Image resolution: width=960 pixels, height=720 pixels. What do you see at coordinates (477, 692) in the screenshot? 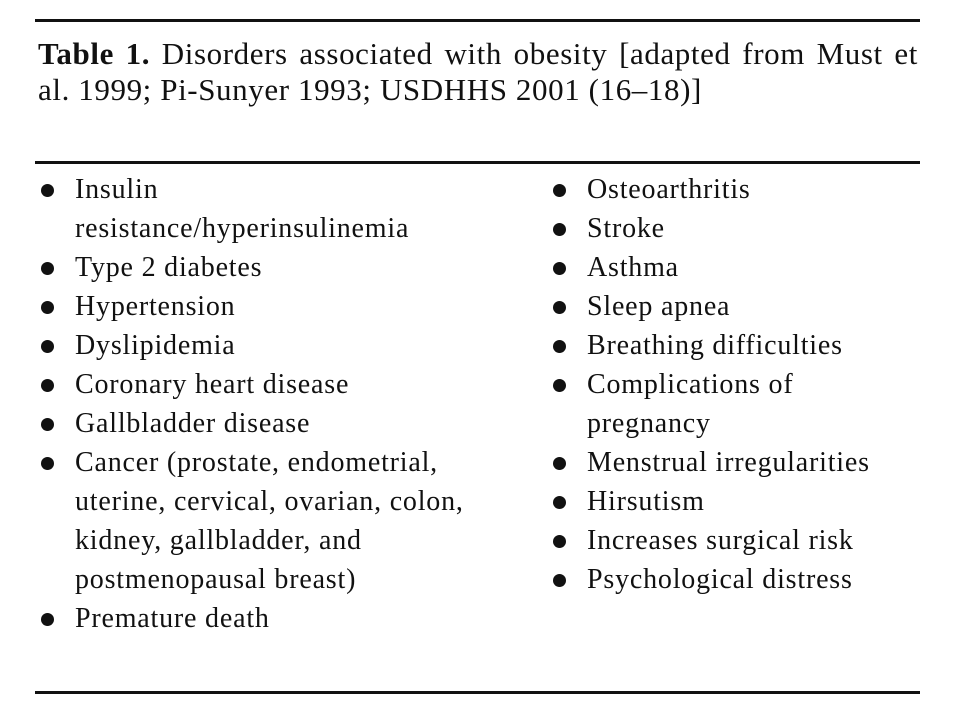
I see `bottom-rule` at bounding box center [477, 692].